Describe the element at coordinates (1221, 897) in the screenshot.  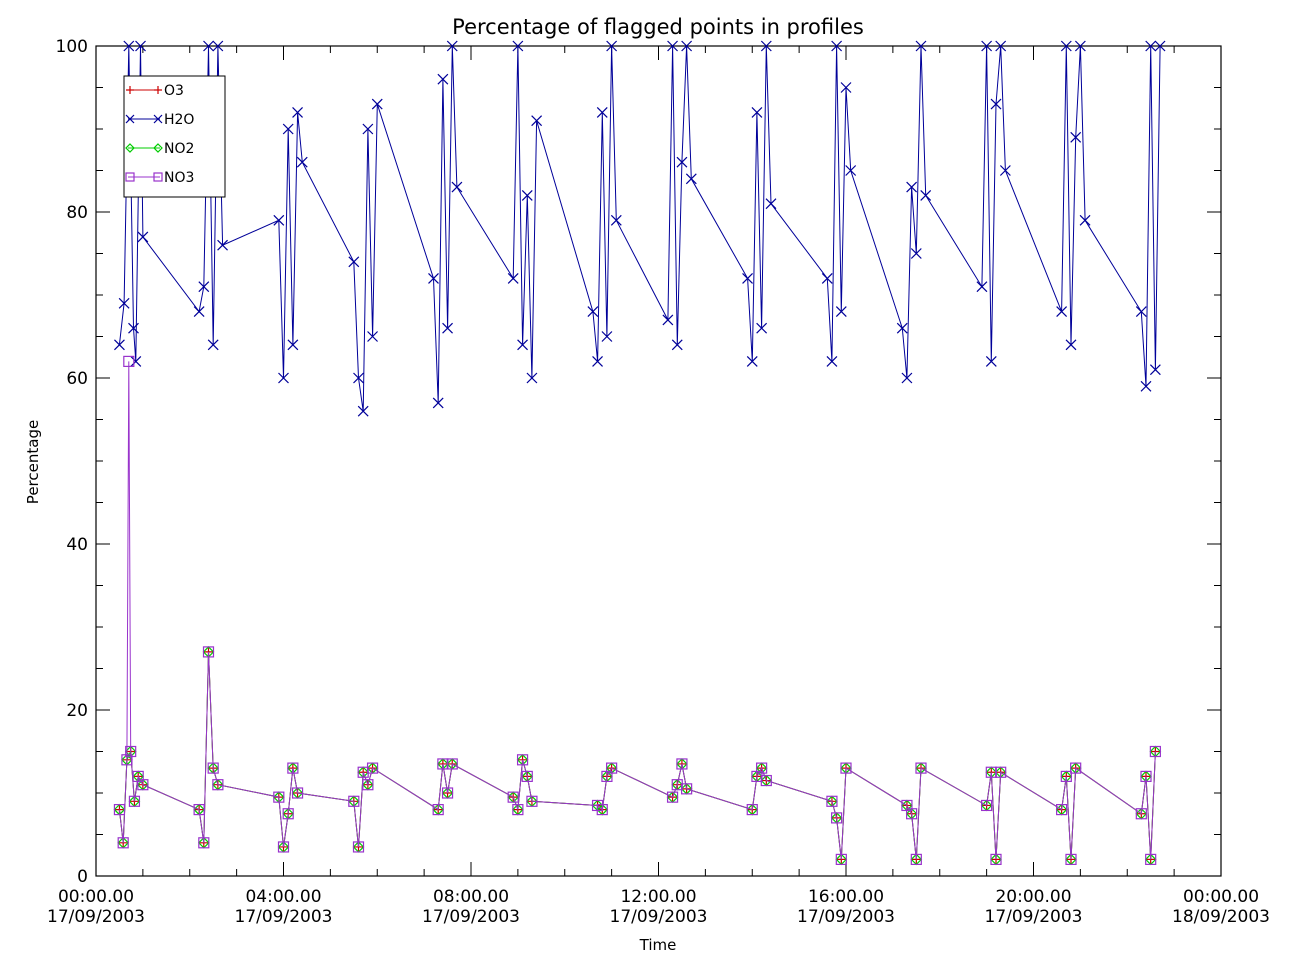
I see `x-tick-time: 00:00.00` at that location.